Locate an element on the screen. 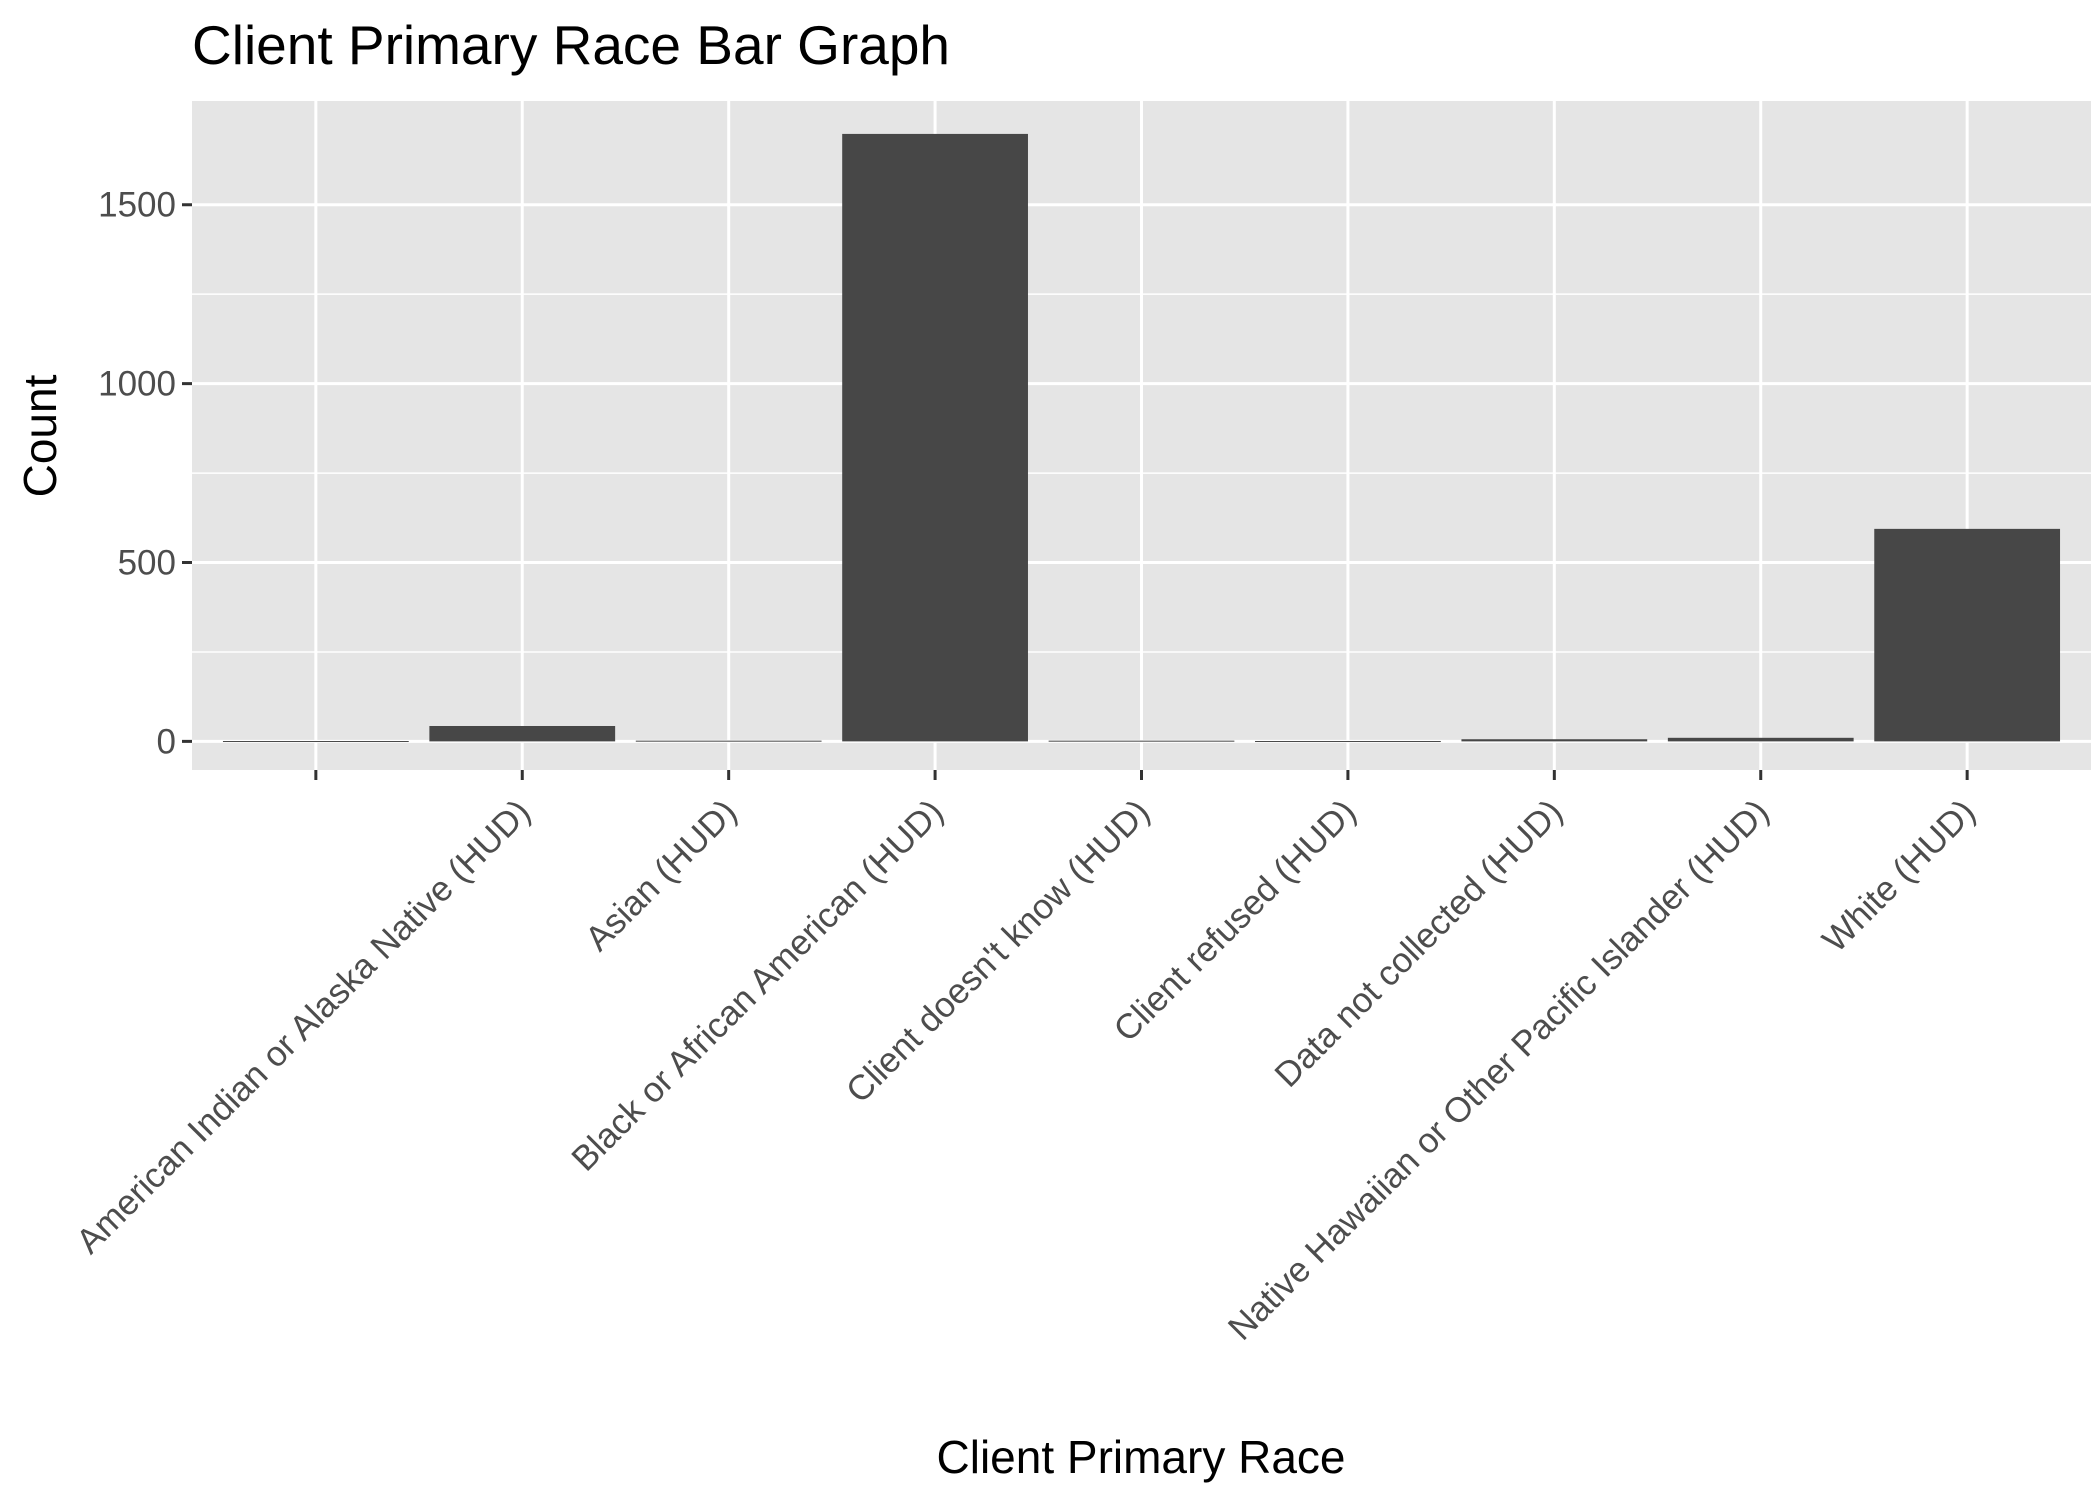  x-tick-label: White (HUD) is located at coordinates (1899, 876).